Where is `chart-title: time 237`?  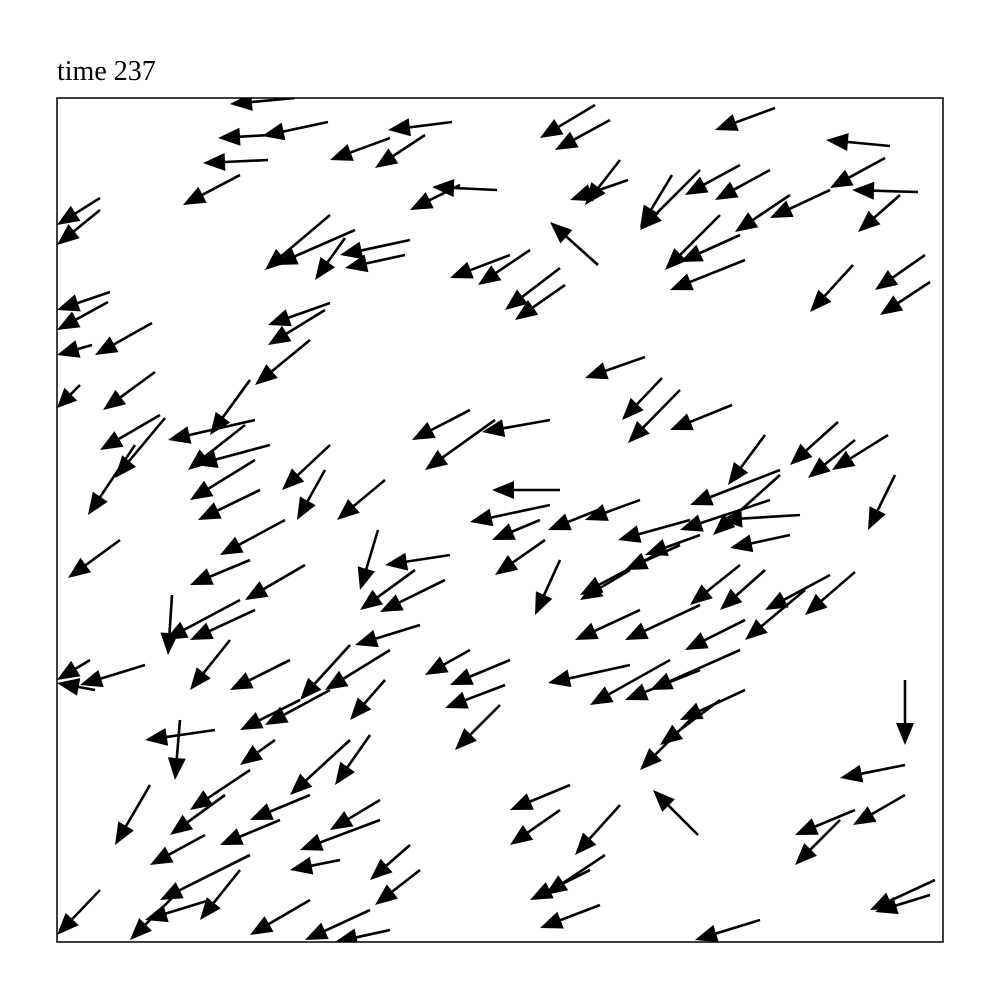 chart-title: time 237 is located at coordinates (106, 71).